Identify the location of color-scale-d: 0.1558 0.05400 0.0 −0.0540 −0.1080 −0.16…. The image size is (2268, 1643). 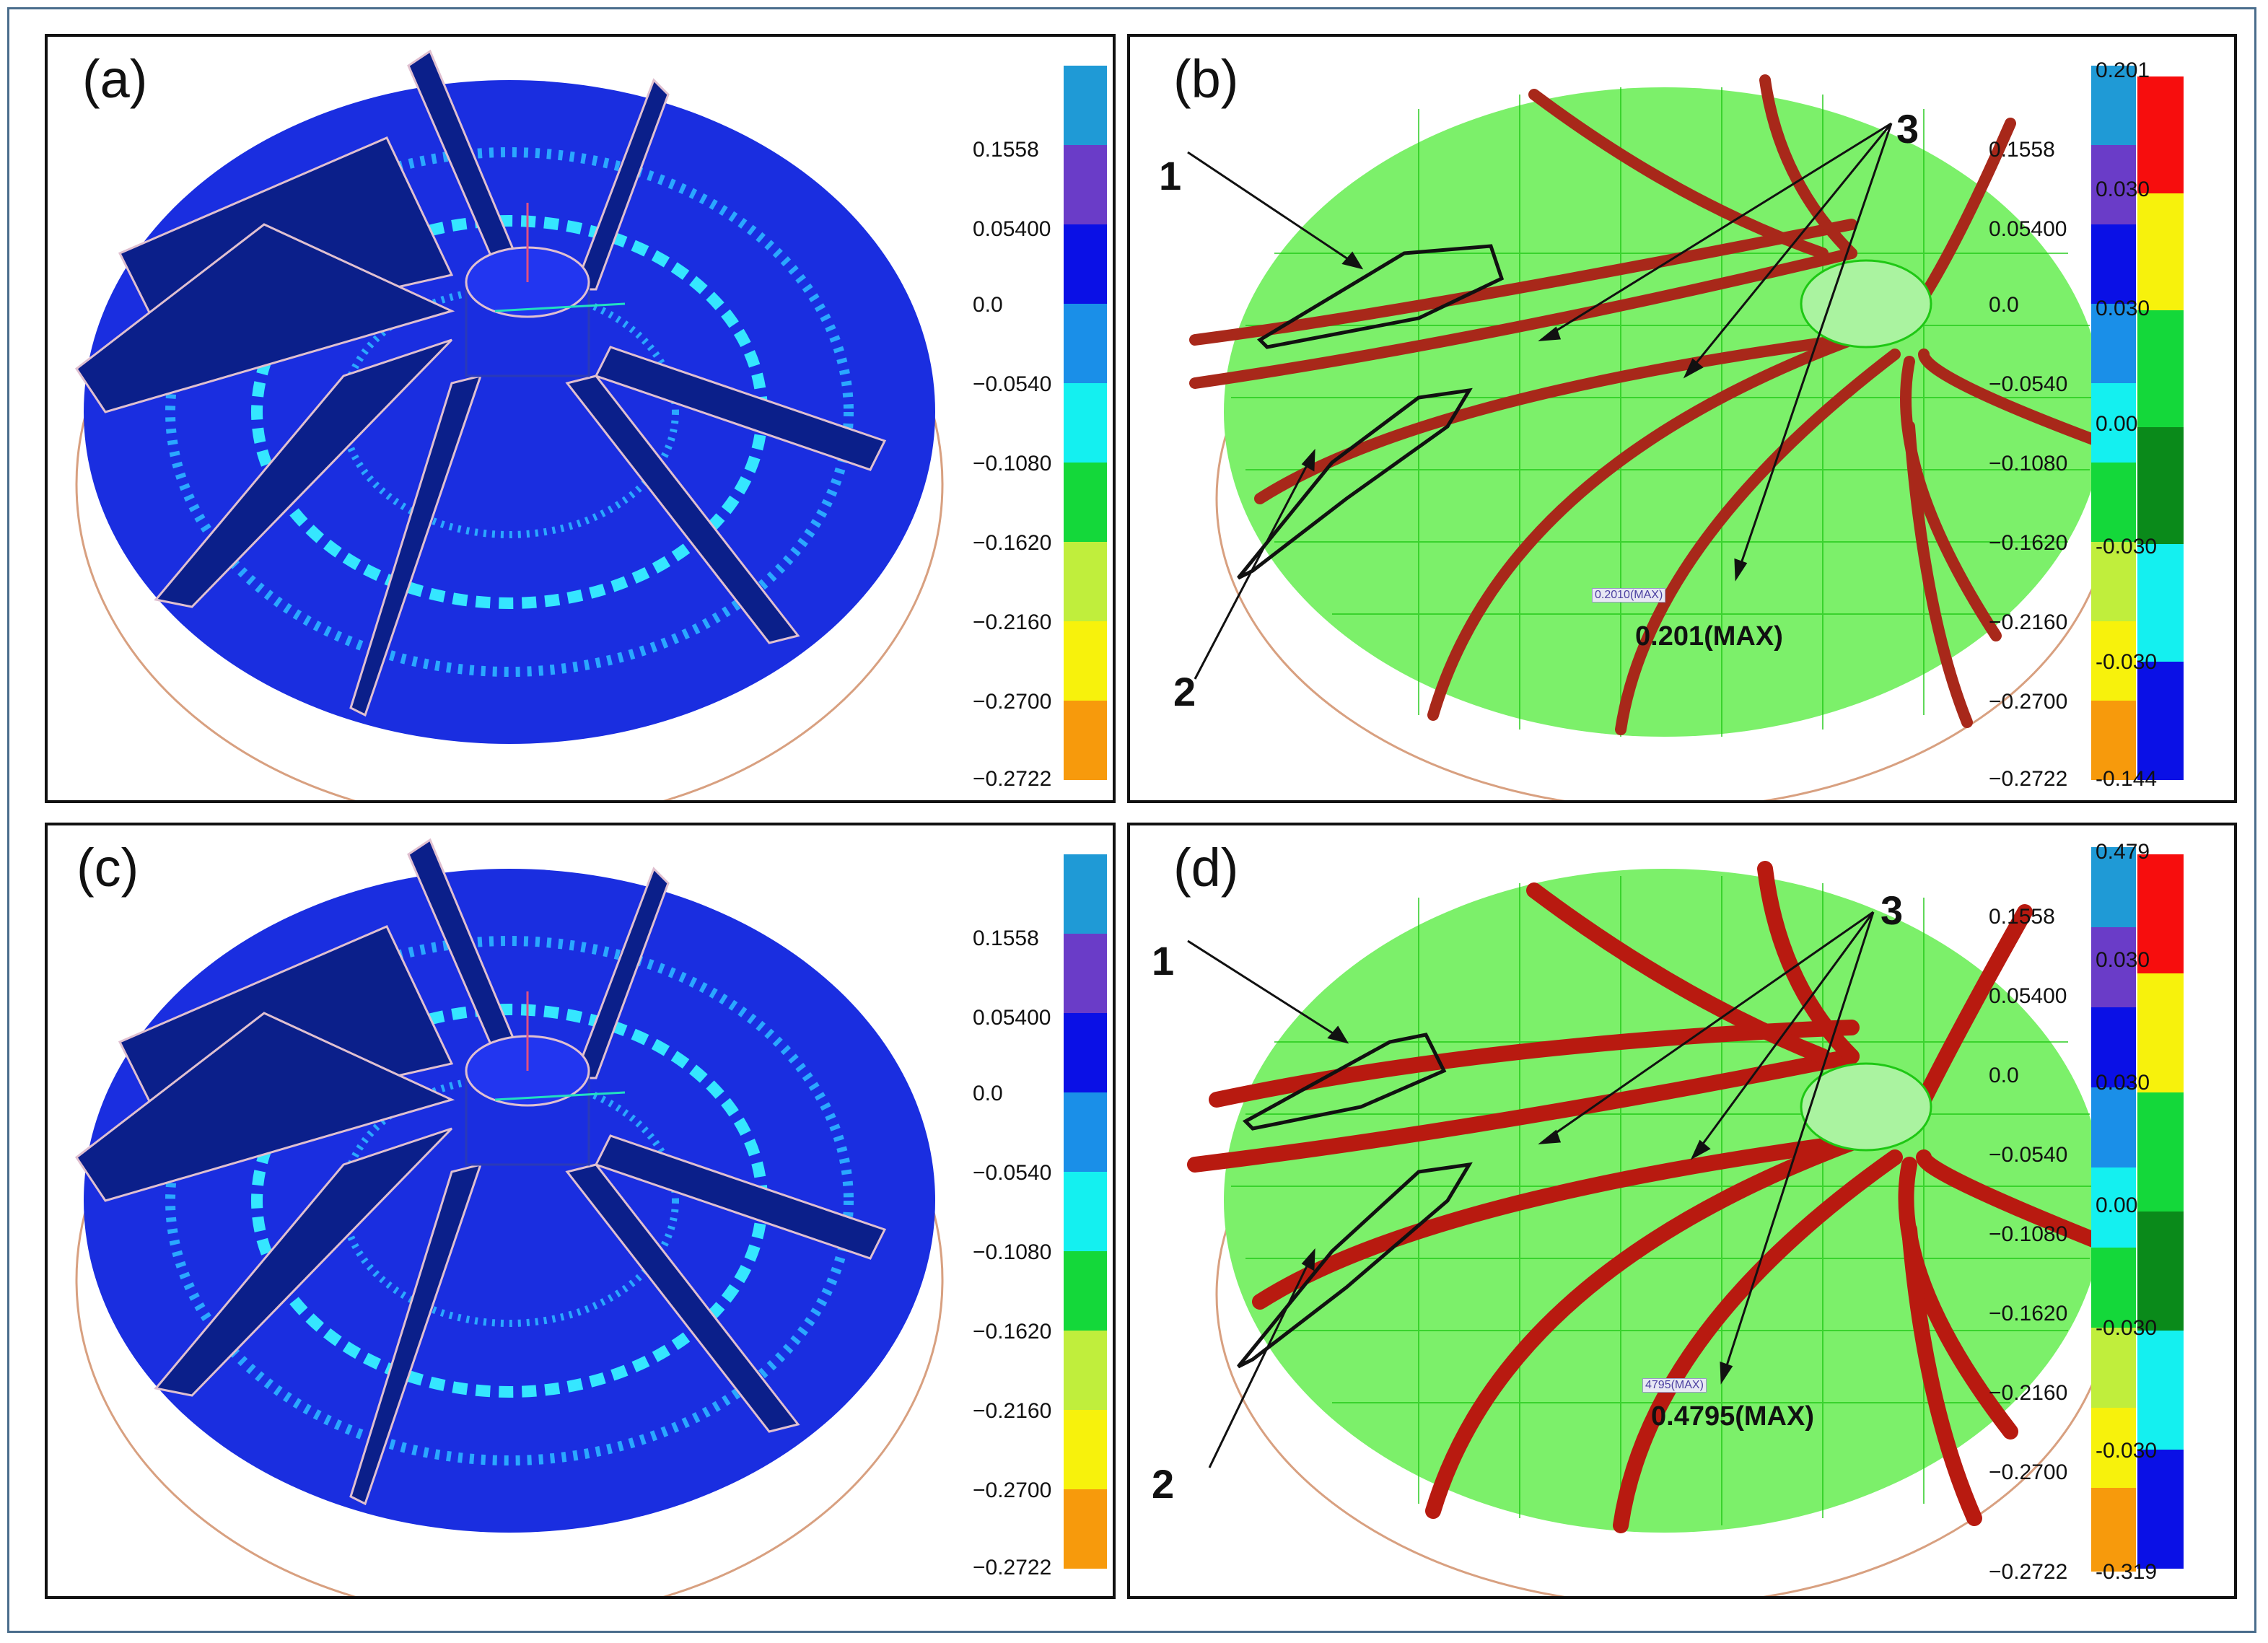
(2111, 1210).